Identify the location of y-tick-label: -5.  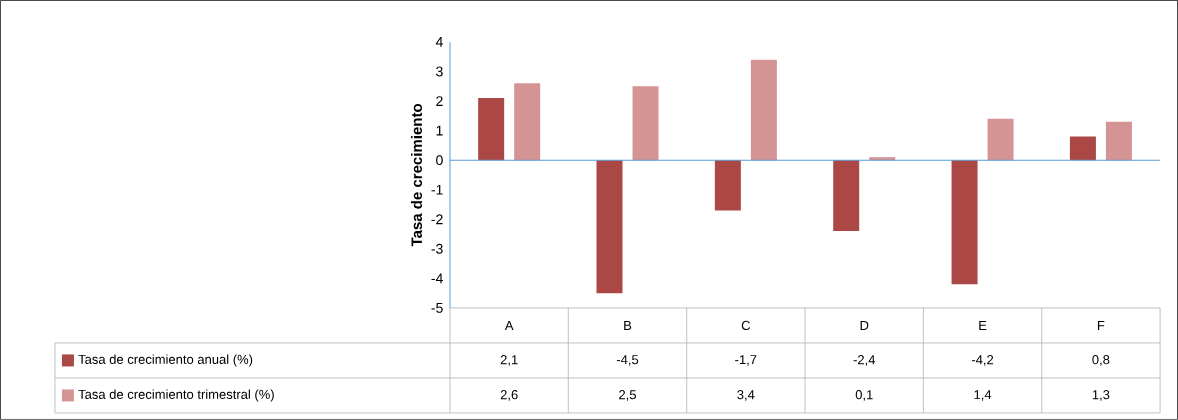
(437, 308).